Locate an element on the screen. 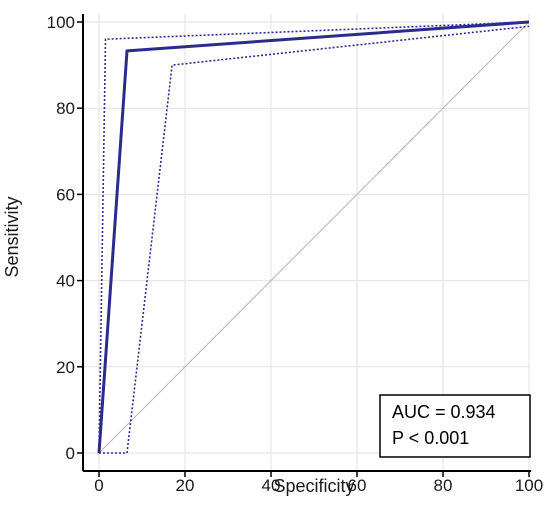 The width and height of the screenshot is (550, 526). auc-label: AUC = 0.934 is located at coordinates (444, 412).